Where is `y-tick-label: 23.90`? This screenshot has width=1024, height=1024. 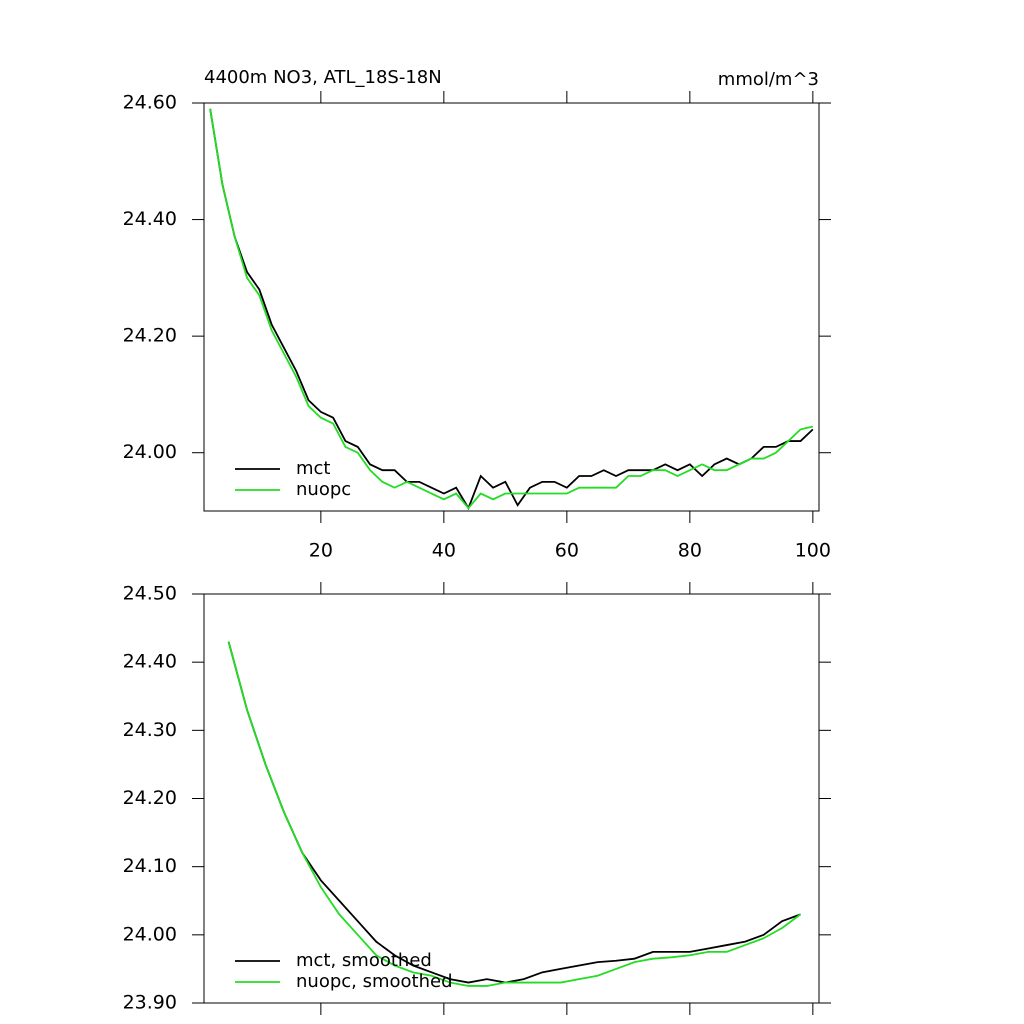 y-tick-label: 23.90 is located at coordinates (150, 1003).